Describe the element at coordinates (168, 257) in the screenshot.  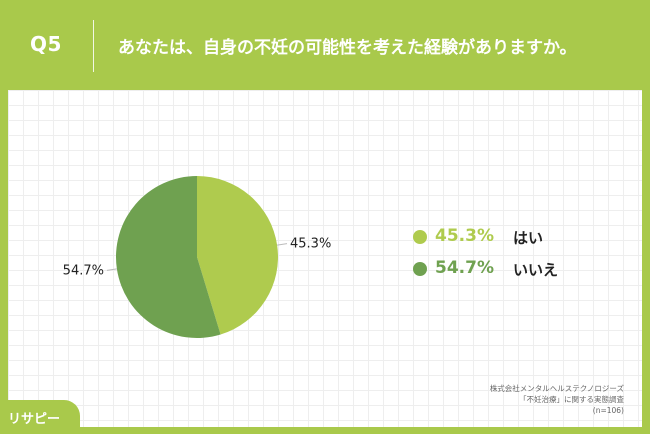
I see `pie-slice-no` at that location.